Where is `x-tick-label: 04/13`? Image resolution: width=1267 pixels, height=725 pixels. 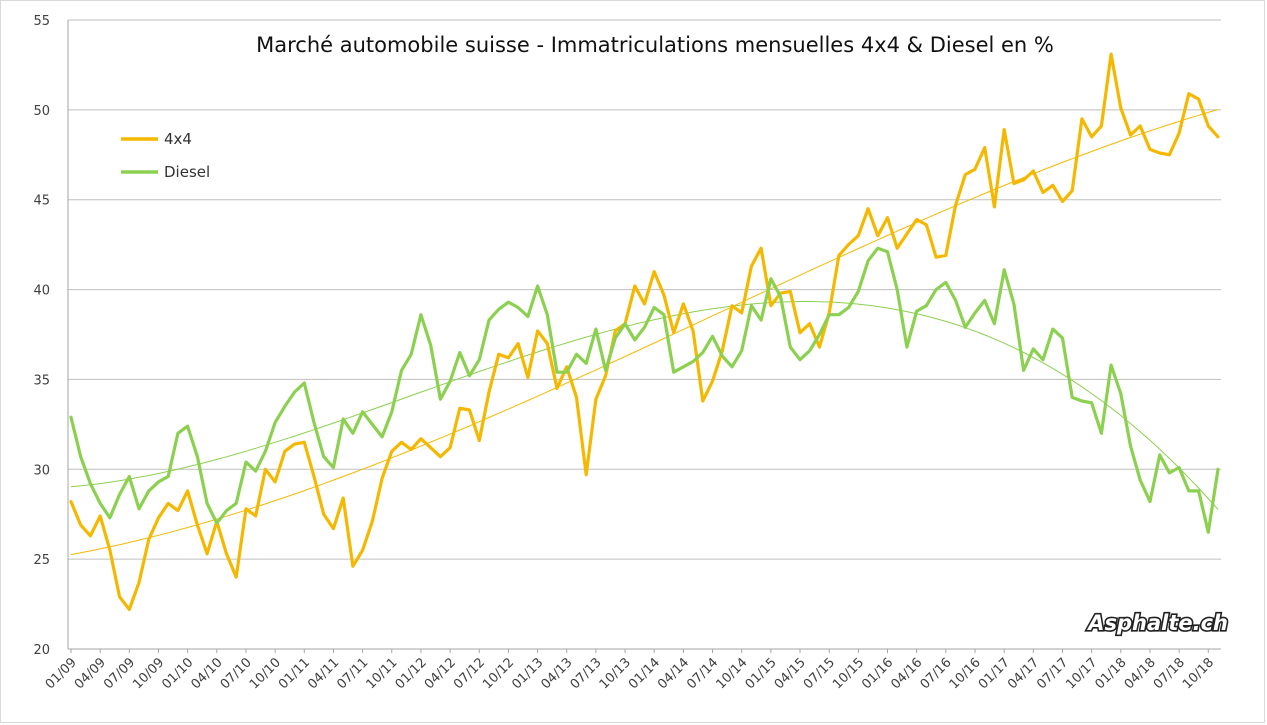
x-tick-label: 04/13 is located at coordinates (556, 673).